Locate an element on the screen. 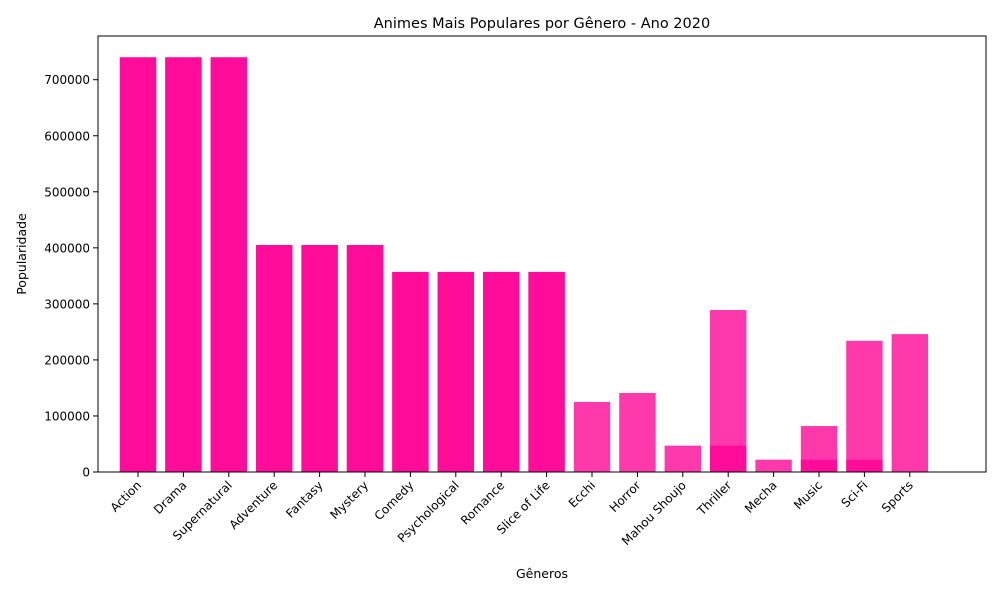  x-tick-label: Thriller is located at coordinates (714, 498).